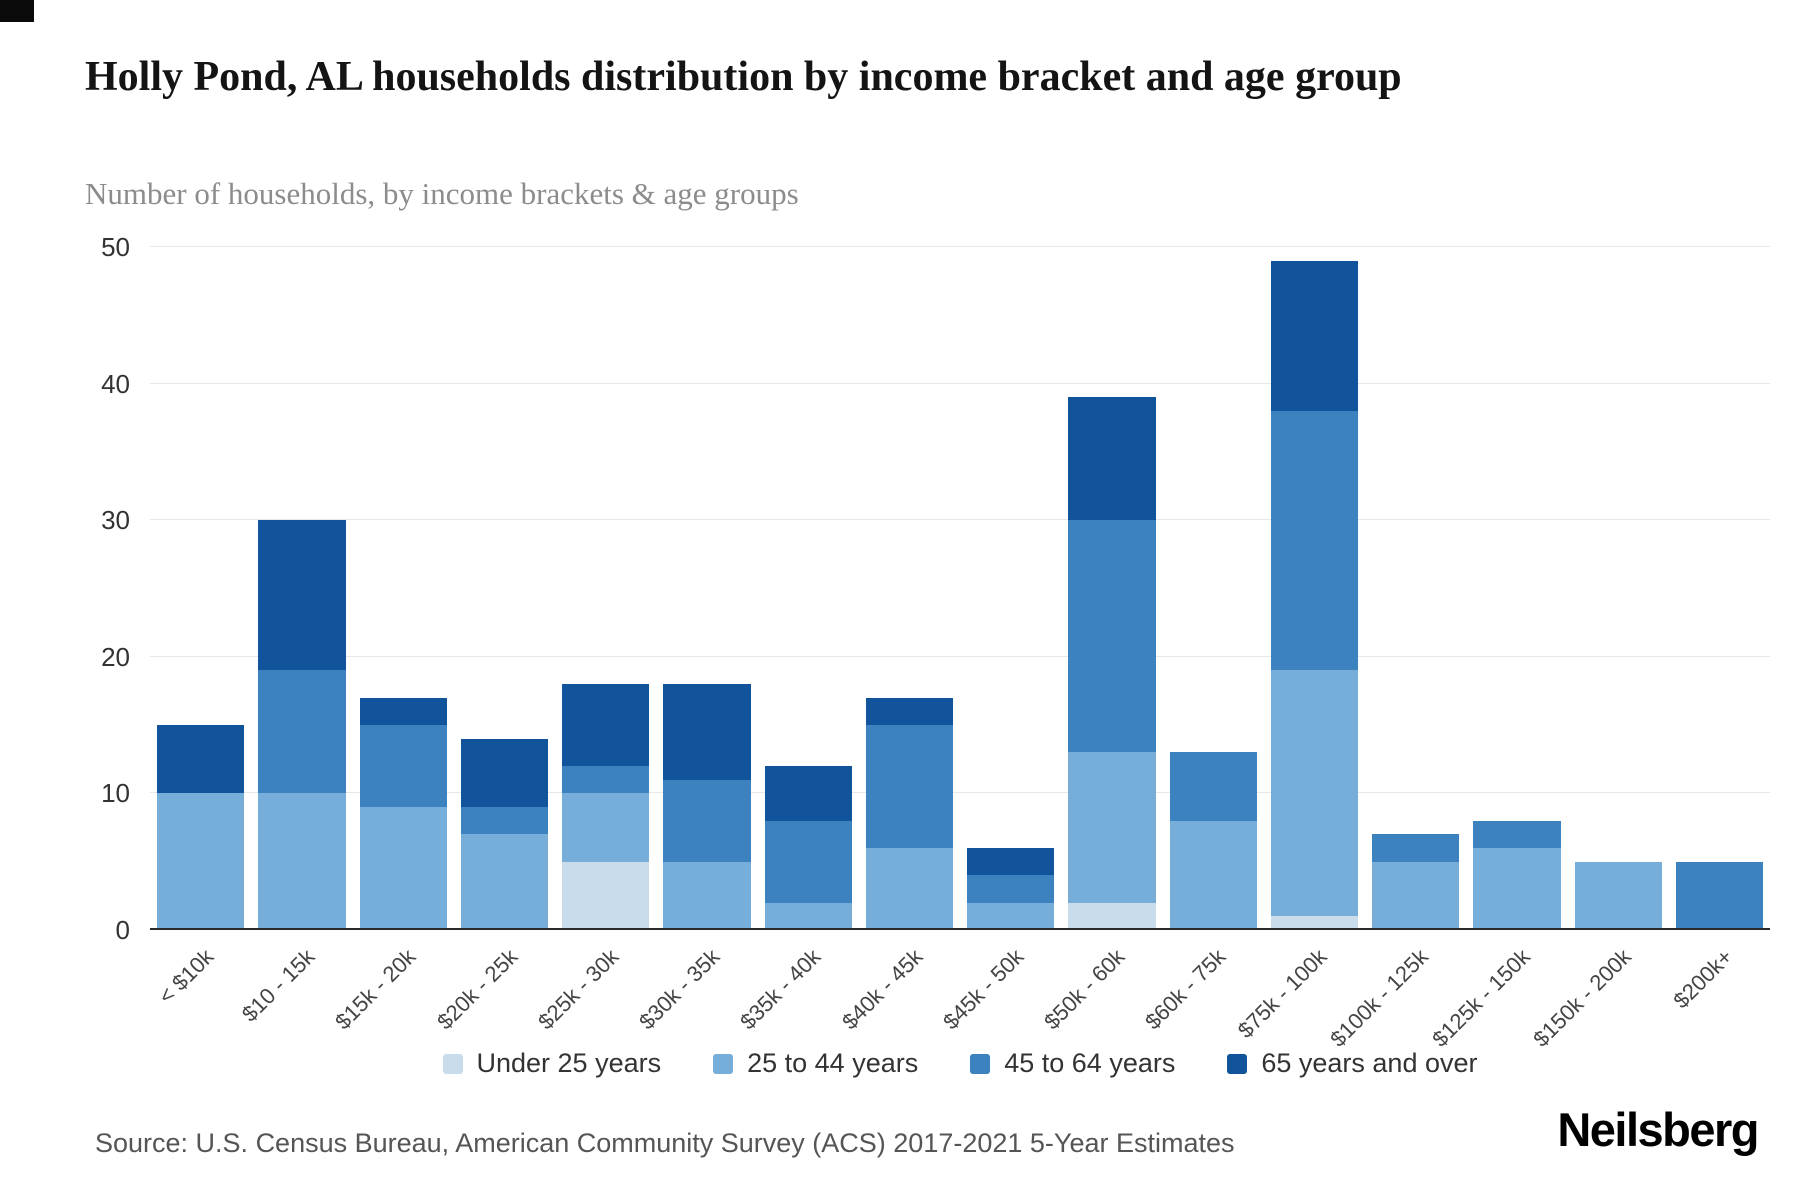 This screenshot has height=1200, width=1800. Describe the element at coordinates (780, 989) in the screenshot. I see `x-tick-label: $35k - 40k` at that location.